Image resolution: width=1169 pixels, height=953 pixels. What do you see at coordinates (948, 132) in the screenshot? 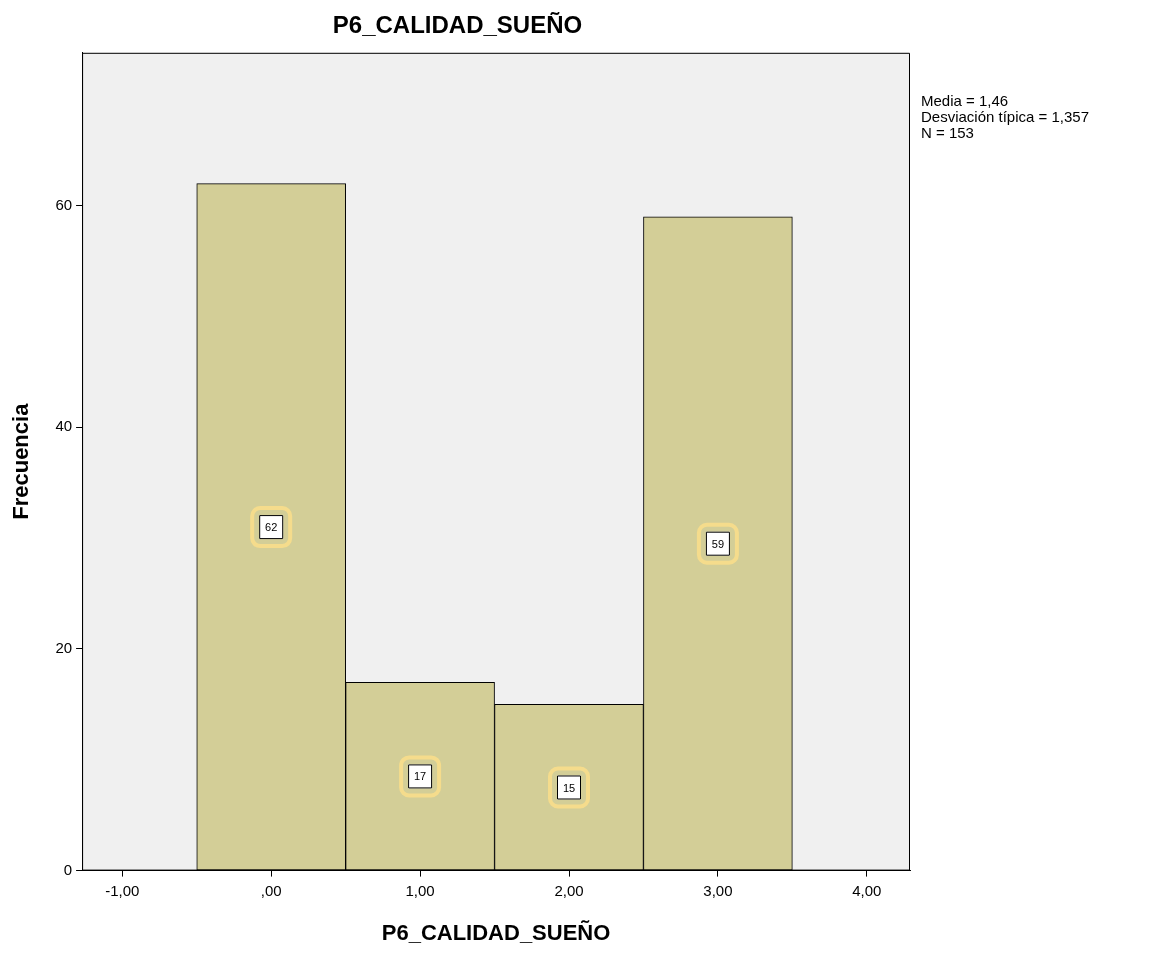
I see `text: N = 153` at bounding box center [948, 132].